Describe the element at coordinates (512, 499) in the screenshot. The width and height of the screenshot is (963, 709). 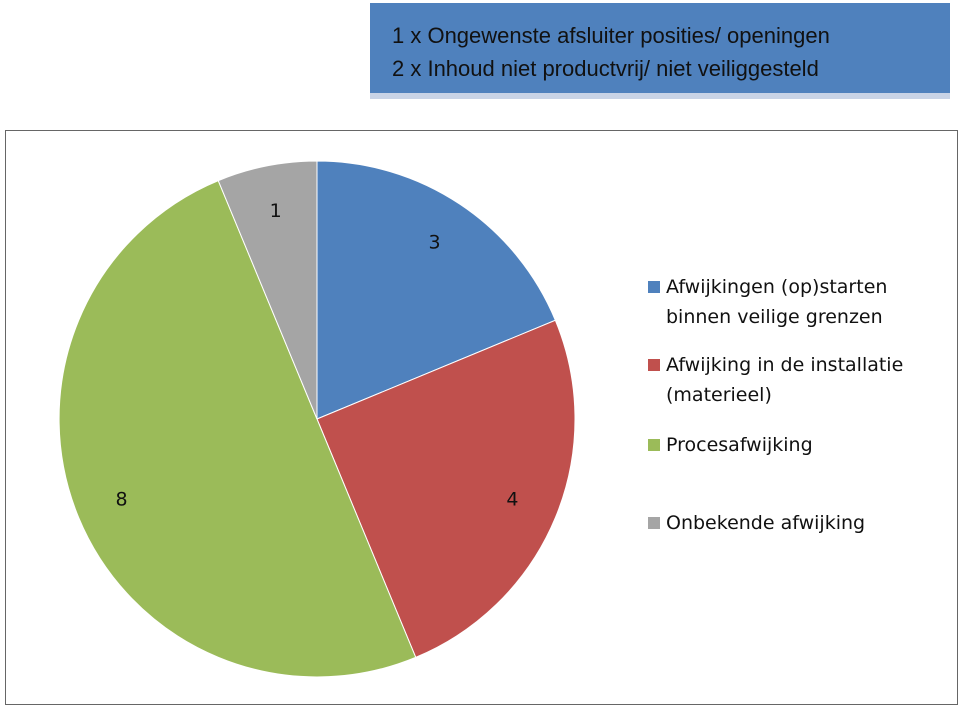
I see `data-label: 4` at that location.